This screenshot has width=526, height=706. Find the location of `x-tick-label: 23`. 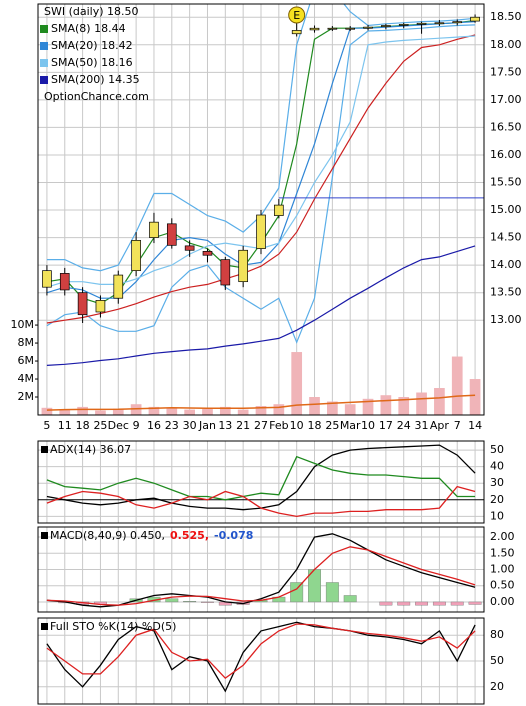

x-tick-label: 23 is located at coordinates (172, 425).